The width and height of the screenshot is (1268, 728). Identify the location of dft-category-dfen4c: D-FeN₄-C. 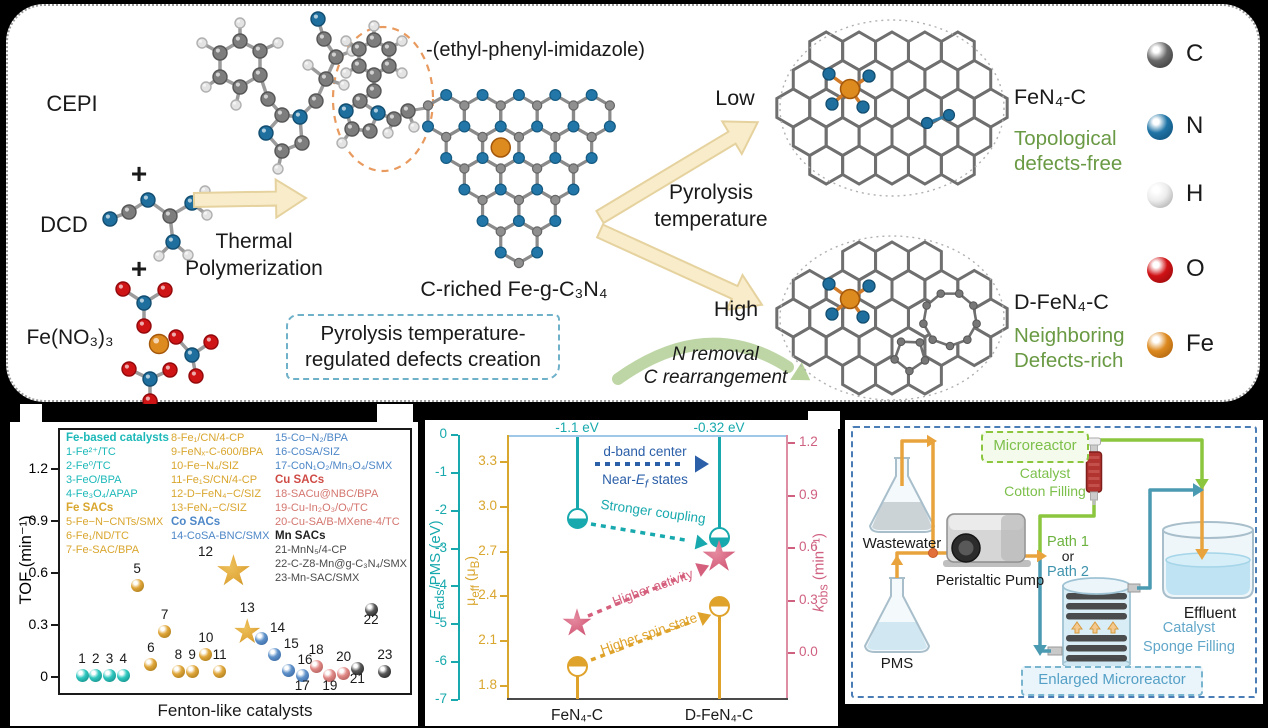
(719, 715).